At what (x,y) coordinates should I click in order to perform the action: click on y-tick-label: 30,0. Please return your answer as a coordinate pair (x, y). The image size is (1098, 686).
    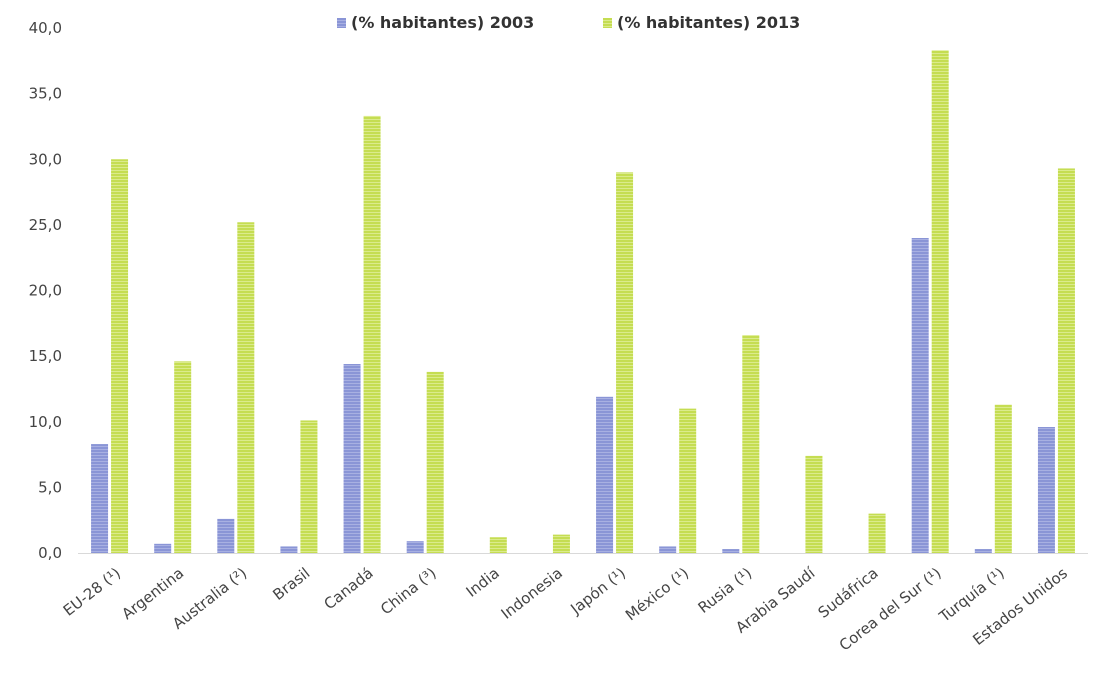
    Looking at the image, I should click on (45, 159).